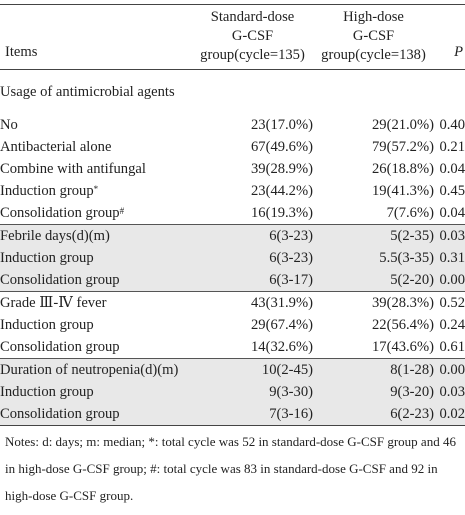 This screenshot has height=515, width=465. Describe the element at coordinates (281, 191) in the screenshot. I see `cell-standard: 23(44.2%)` at that location.